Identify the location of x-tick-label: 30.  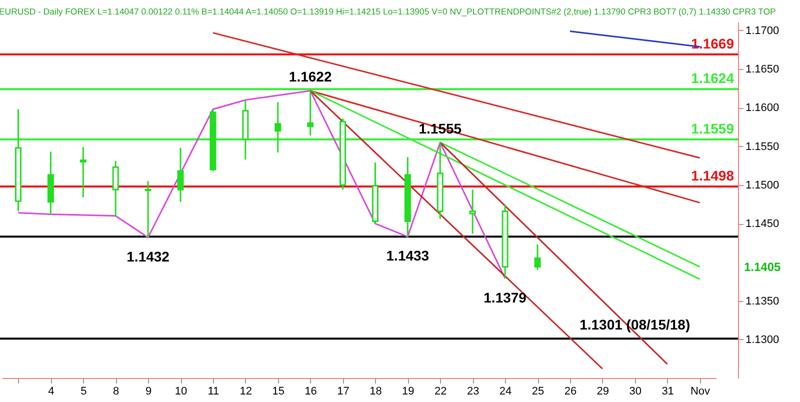
(635, 392).